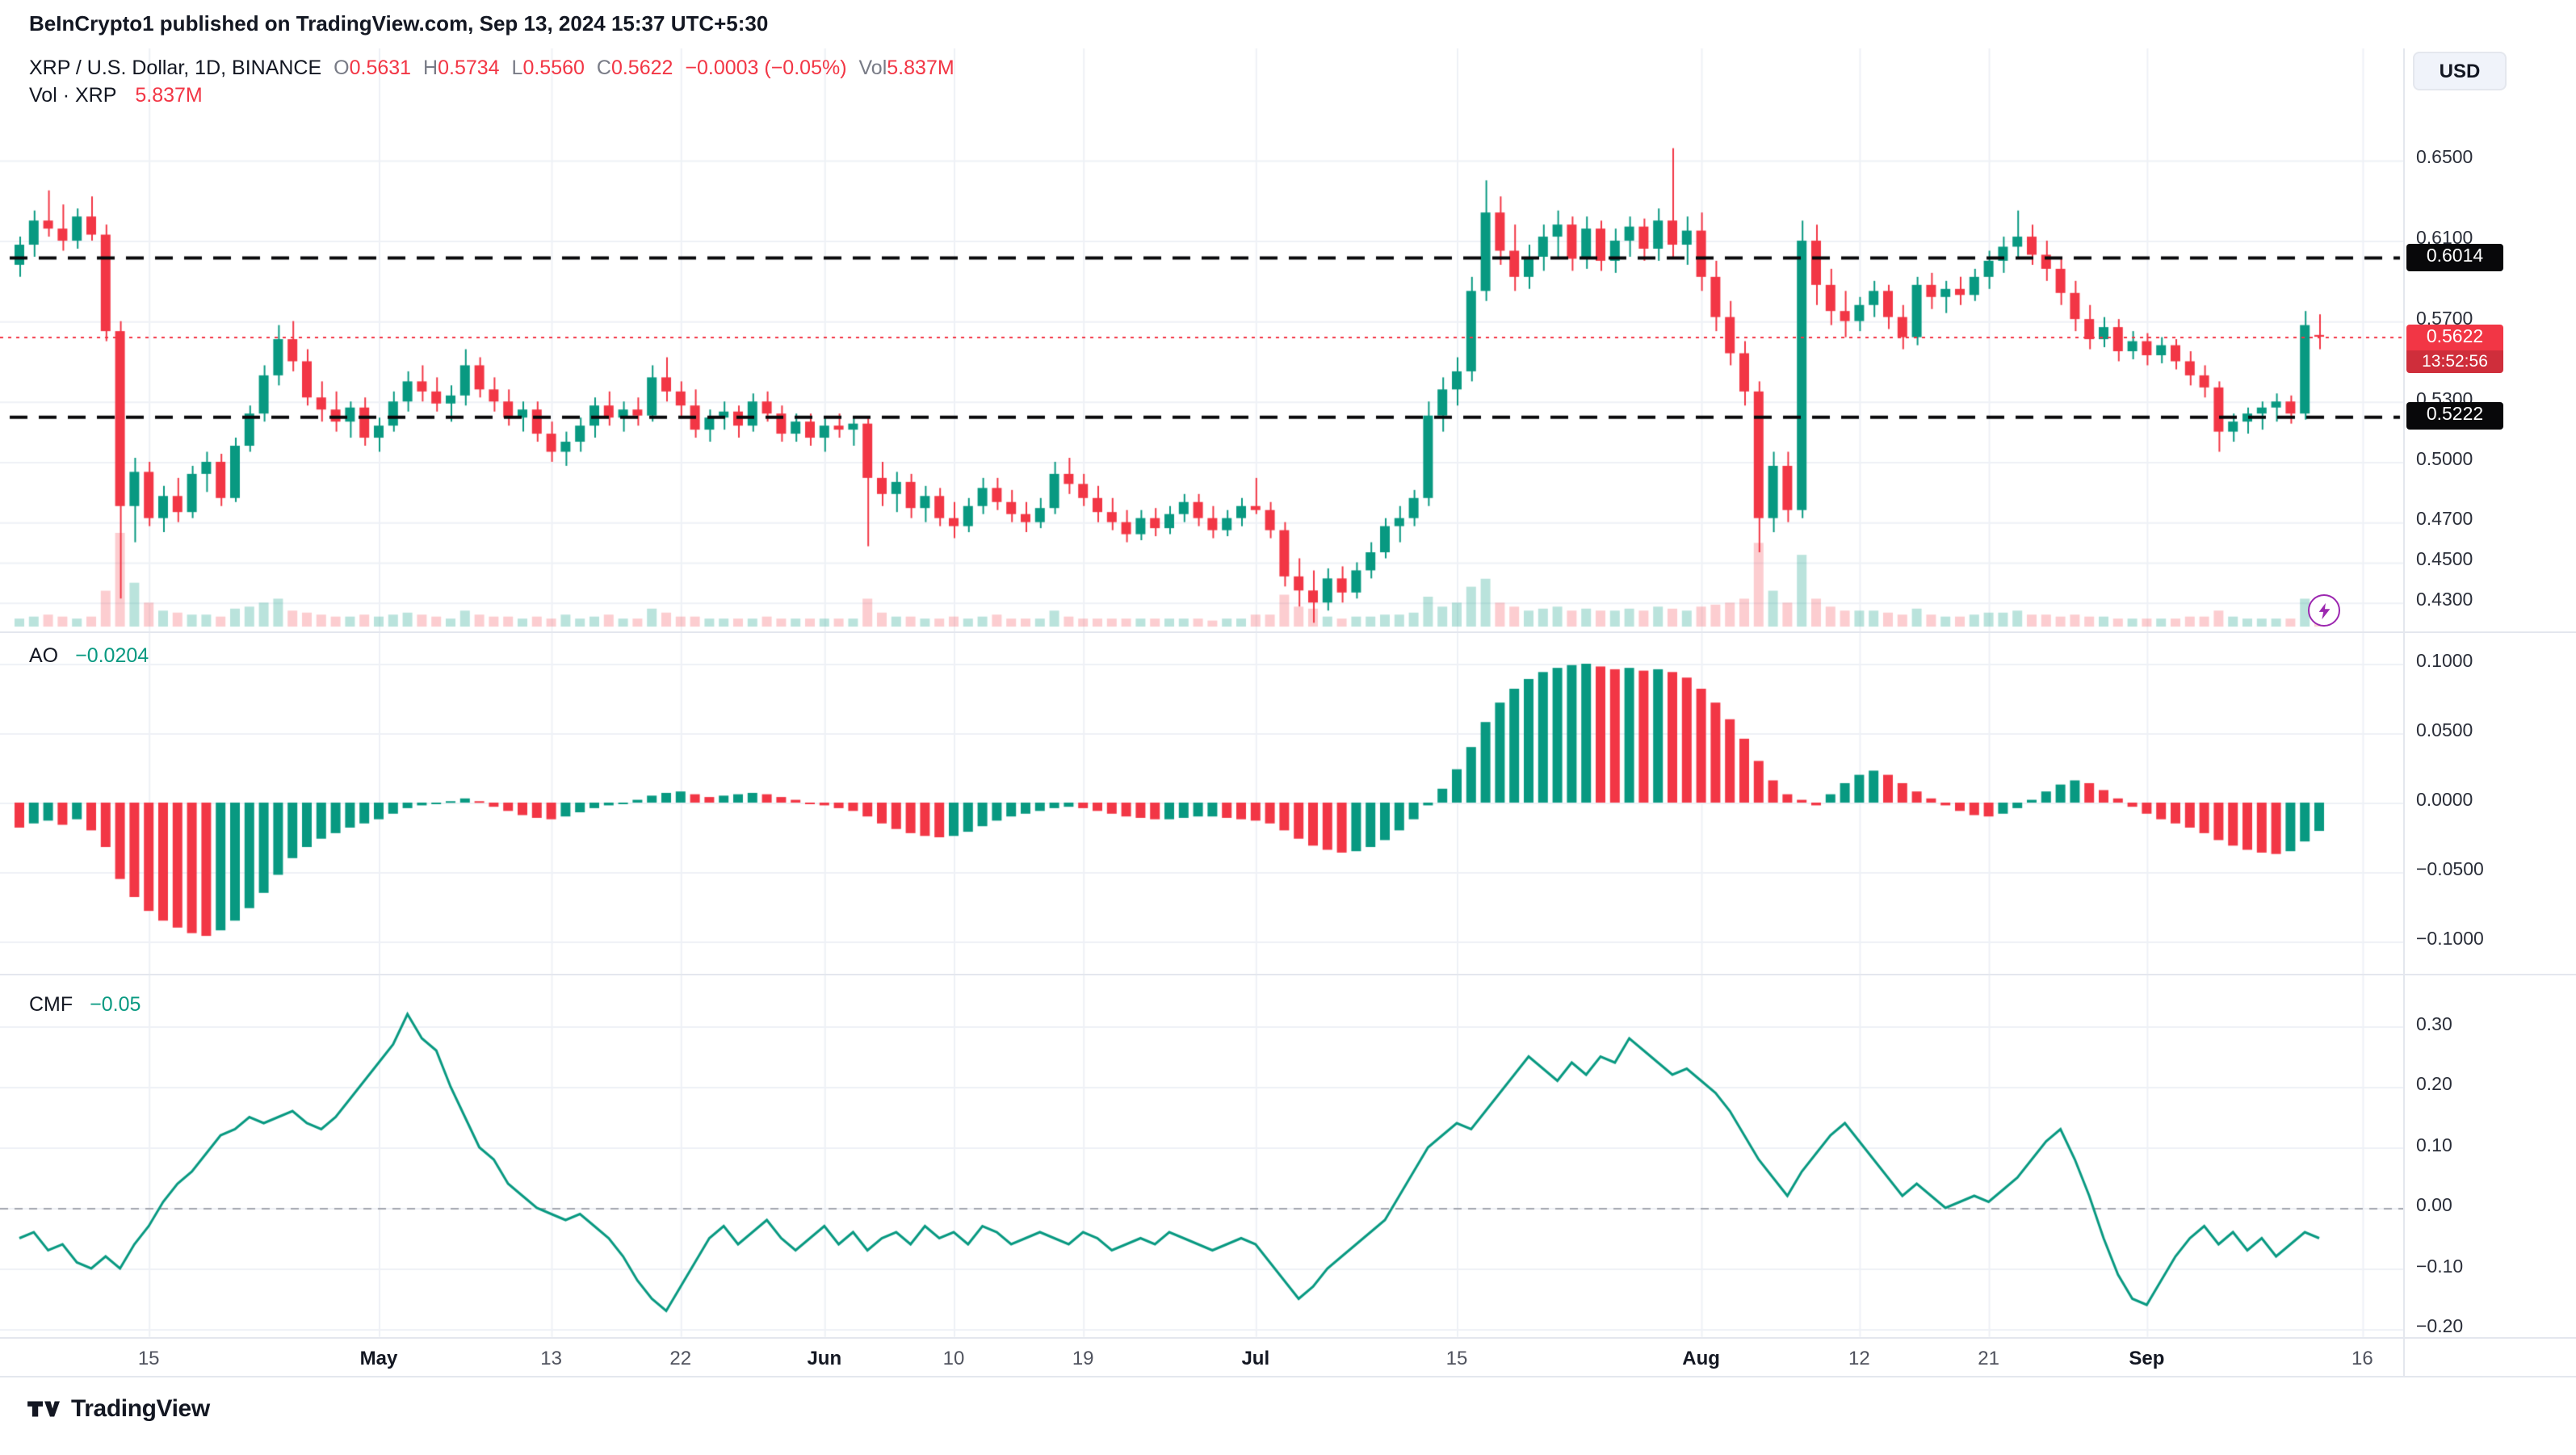 This screenshot has height=1455, width=2576. I want to click on cmf-tick-label: −0.10, so click(2440, 1267).